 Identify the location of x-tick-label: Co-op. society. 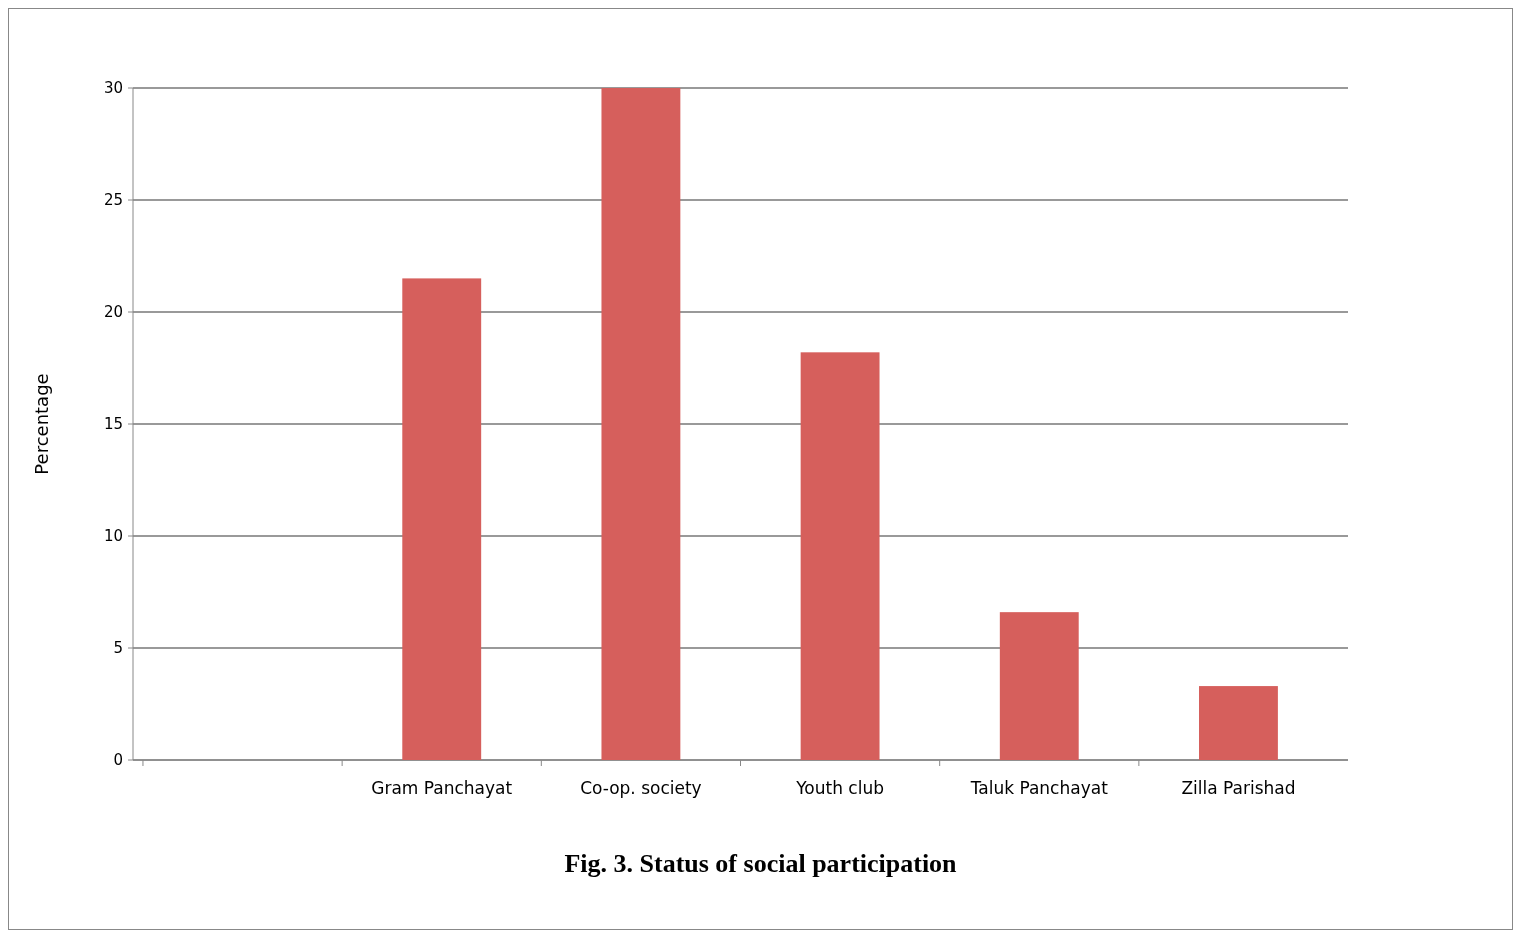
(641, 788).